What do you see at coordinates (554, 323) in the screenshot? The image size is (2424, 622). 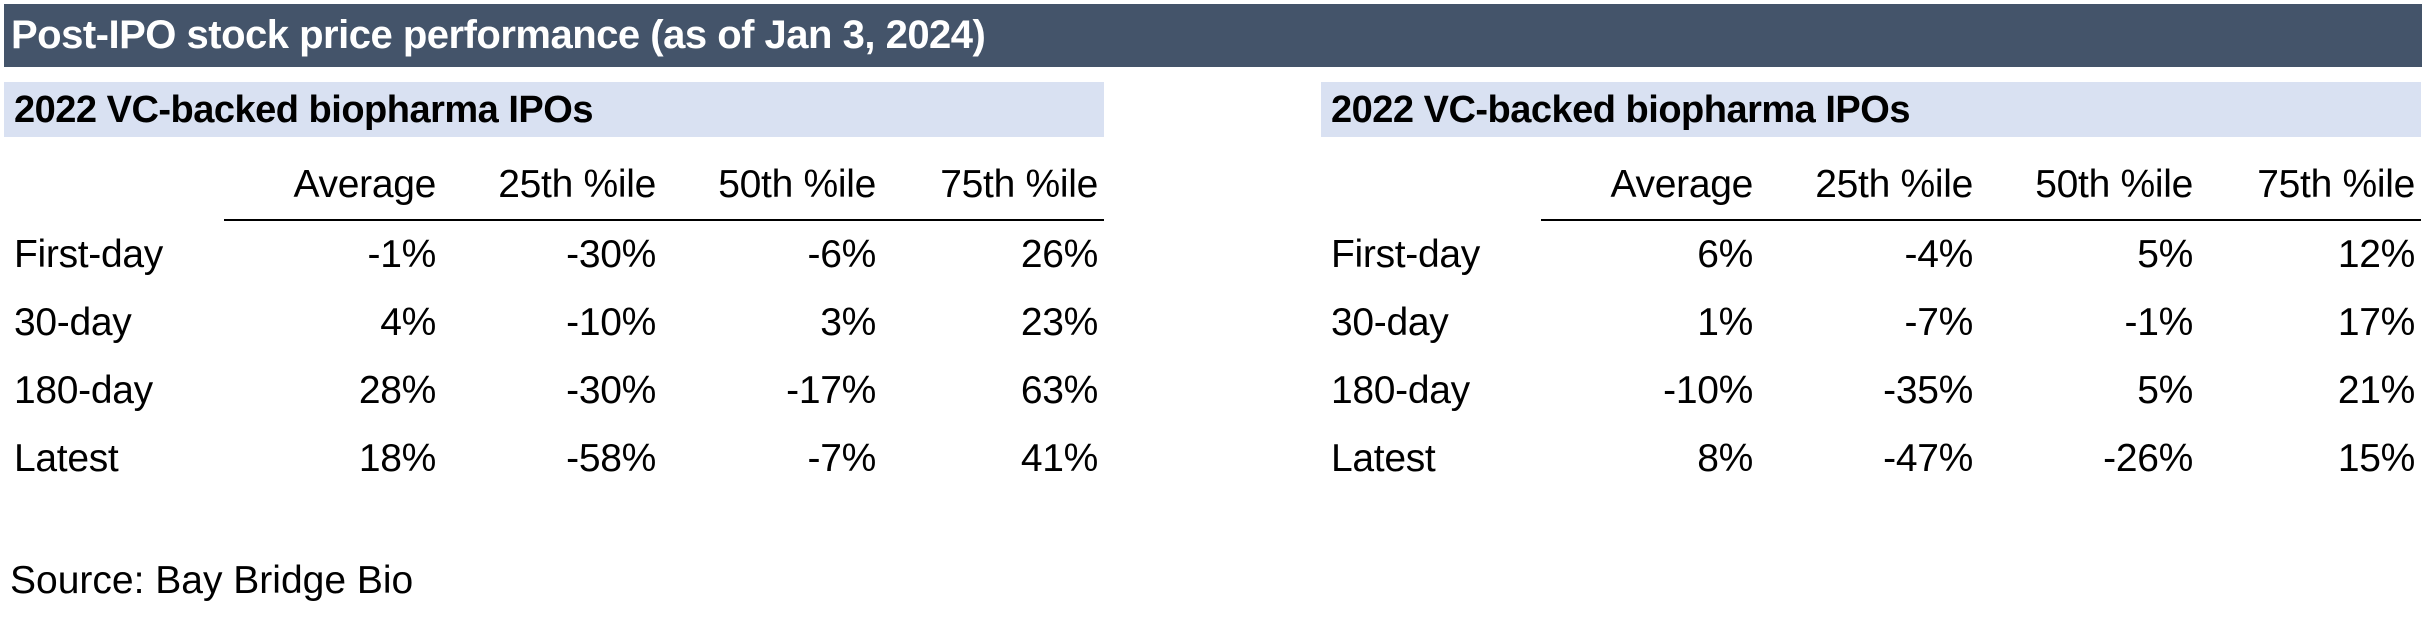 I see `table-row: 30-day 4% -10% 3% 23%` at bounding box center [554, 323].